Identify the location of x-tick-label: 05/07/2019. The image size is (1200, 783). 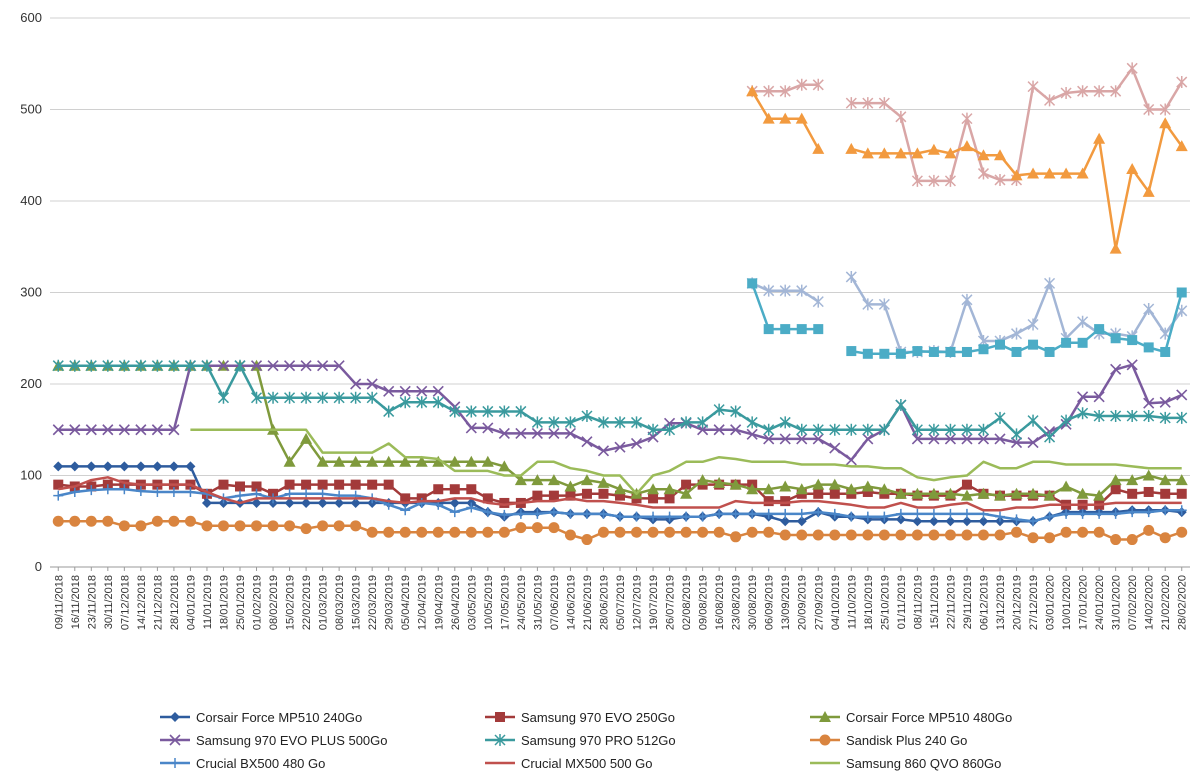
(621, 602).